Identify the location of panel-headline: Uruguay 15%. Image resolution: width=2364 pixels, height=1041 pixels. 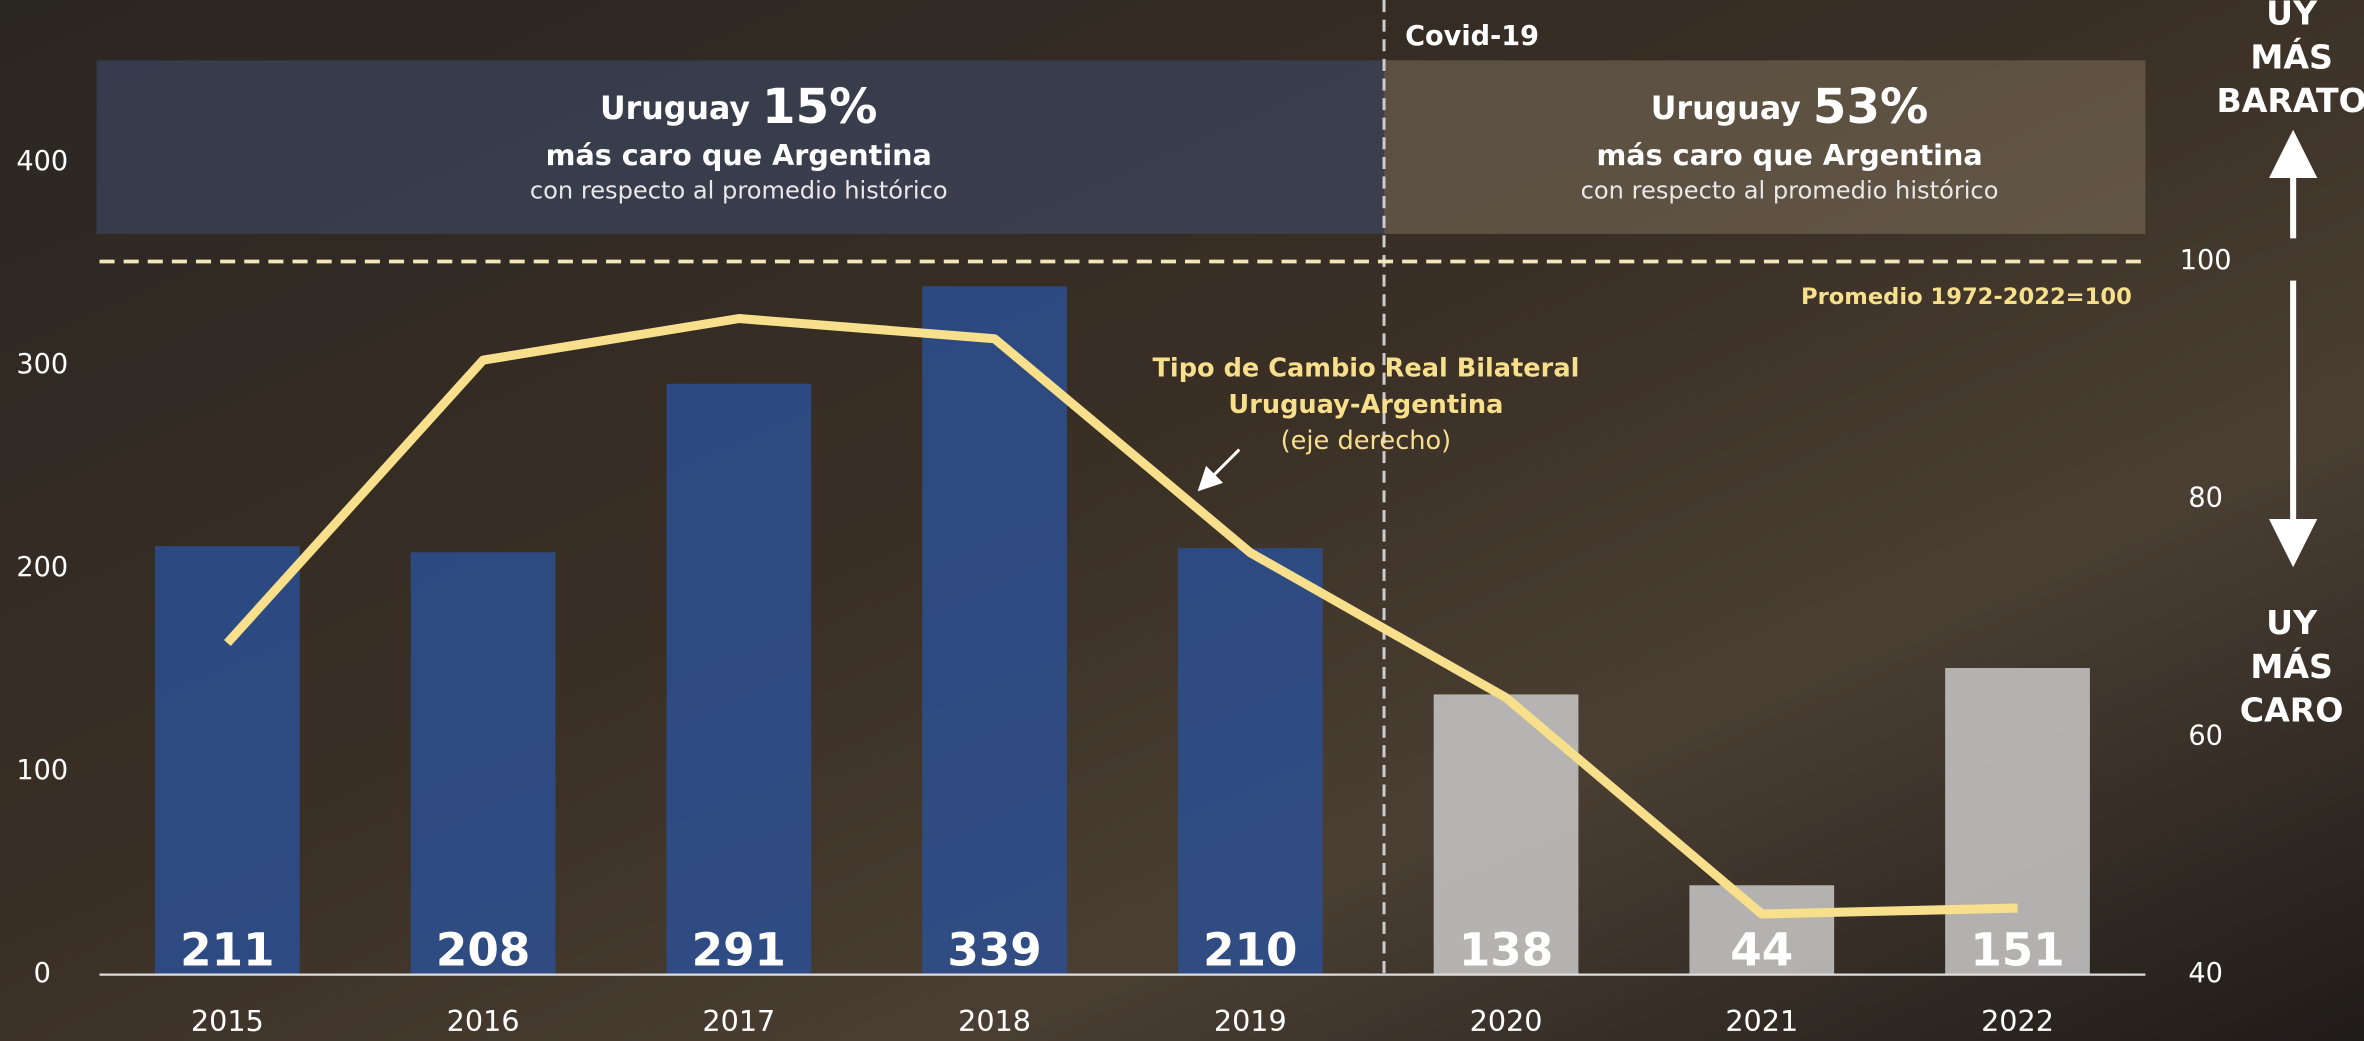
(739, 107).